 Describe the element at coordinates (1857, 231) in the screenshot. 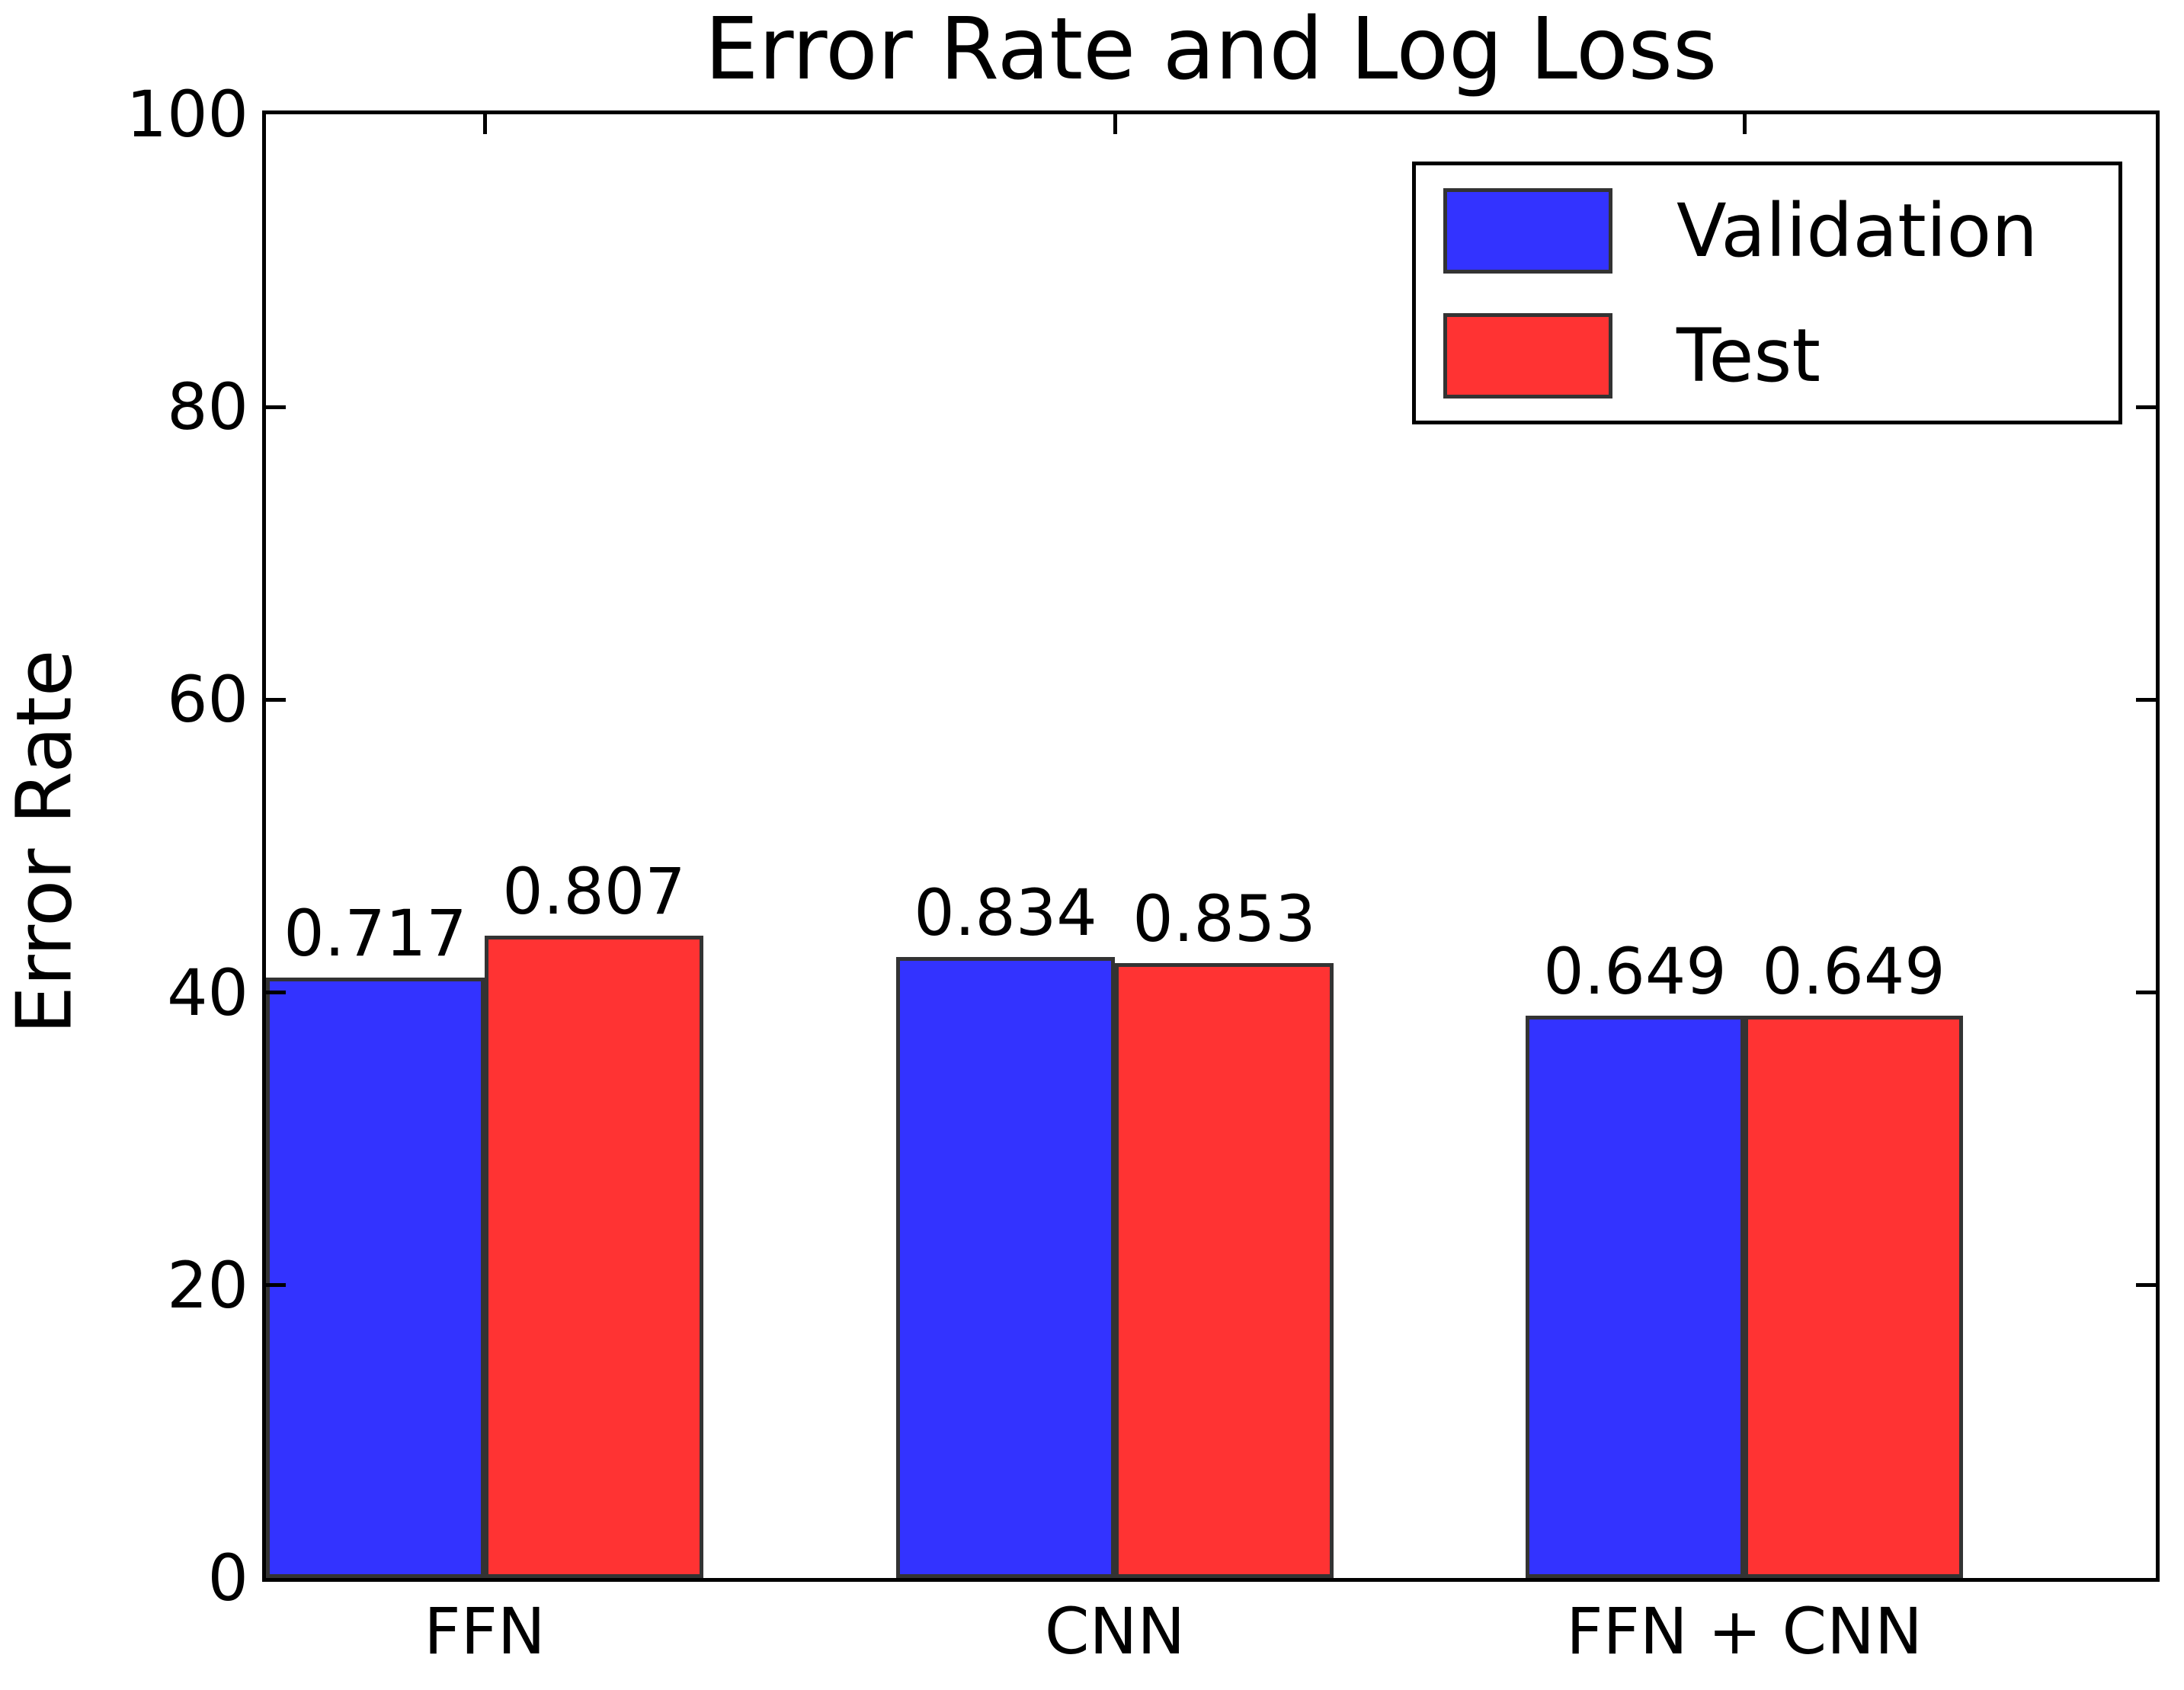

I see `legend-label-validation: Validation` at that location.